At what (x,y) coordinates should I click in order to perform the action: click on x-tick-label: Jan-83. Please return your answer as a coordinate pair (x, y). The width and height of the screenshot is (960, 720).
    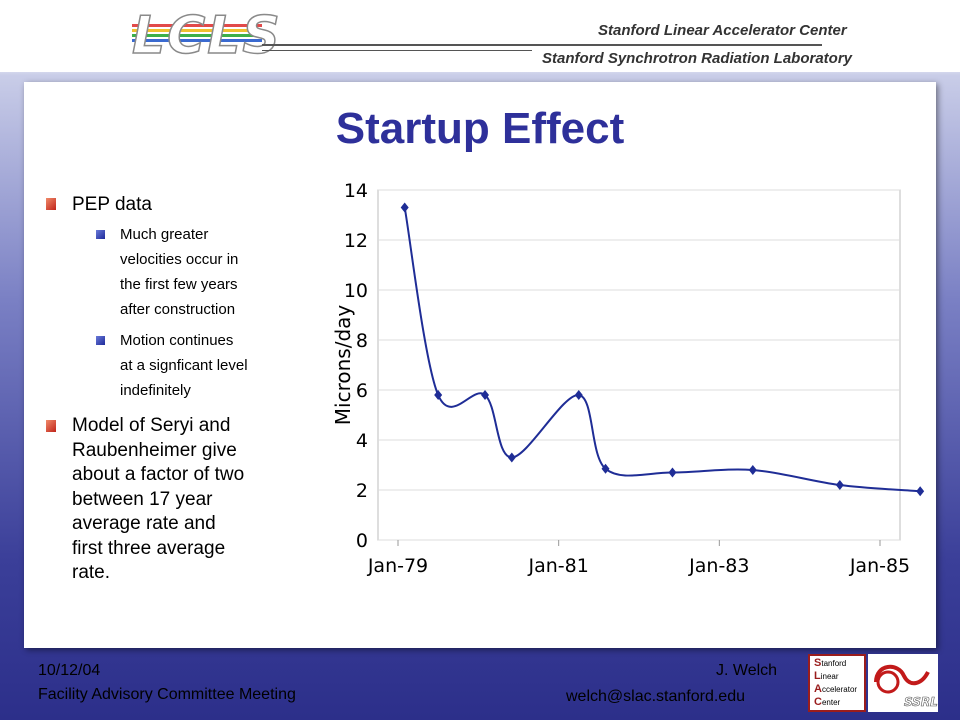
    Looking at the image, I should click on (718, 566).